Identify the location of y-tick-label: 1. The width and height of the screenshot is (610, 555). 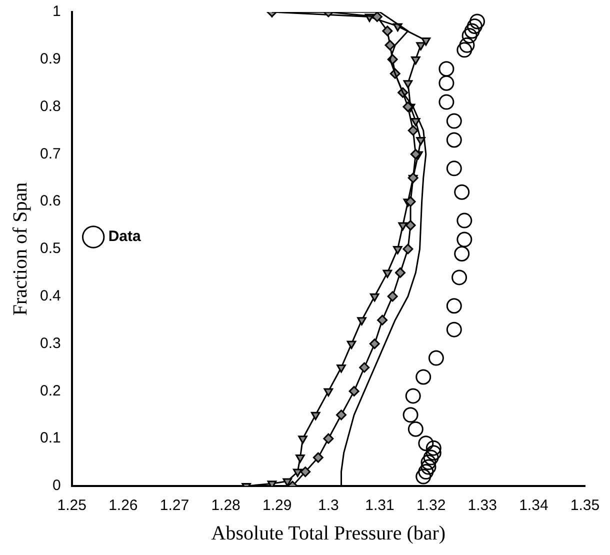
(56, 11).